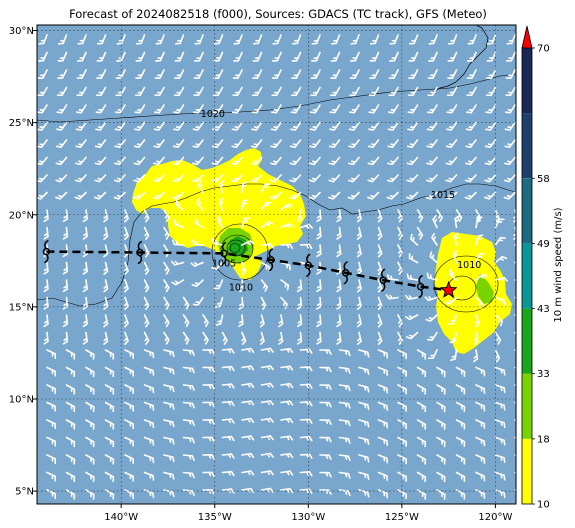 This screenshot has height=528, width=575. What do you see at coordinates (247, 271) in the screenshot?
I see `track-line` at bounding box center [247, 271].